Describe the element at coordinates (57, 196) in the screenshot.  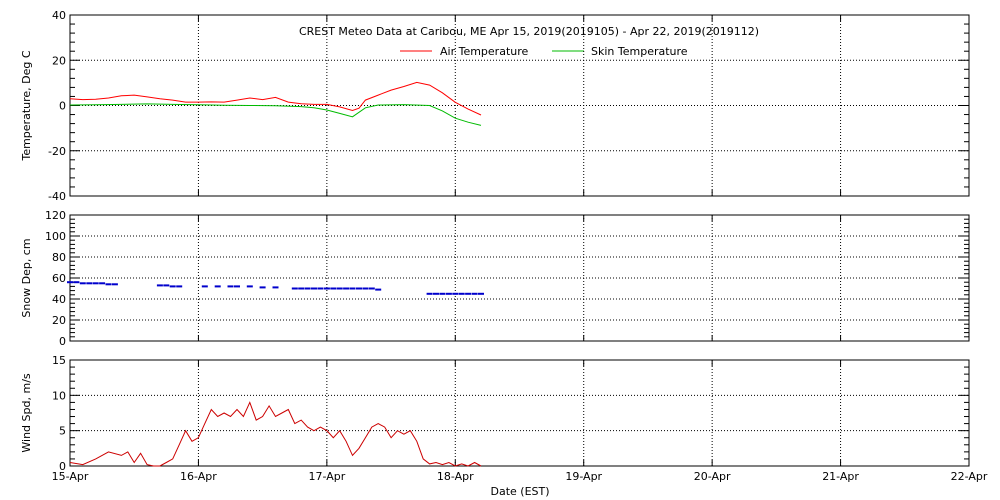
I see `y-tick-label: -40` at that location.